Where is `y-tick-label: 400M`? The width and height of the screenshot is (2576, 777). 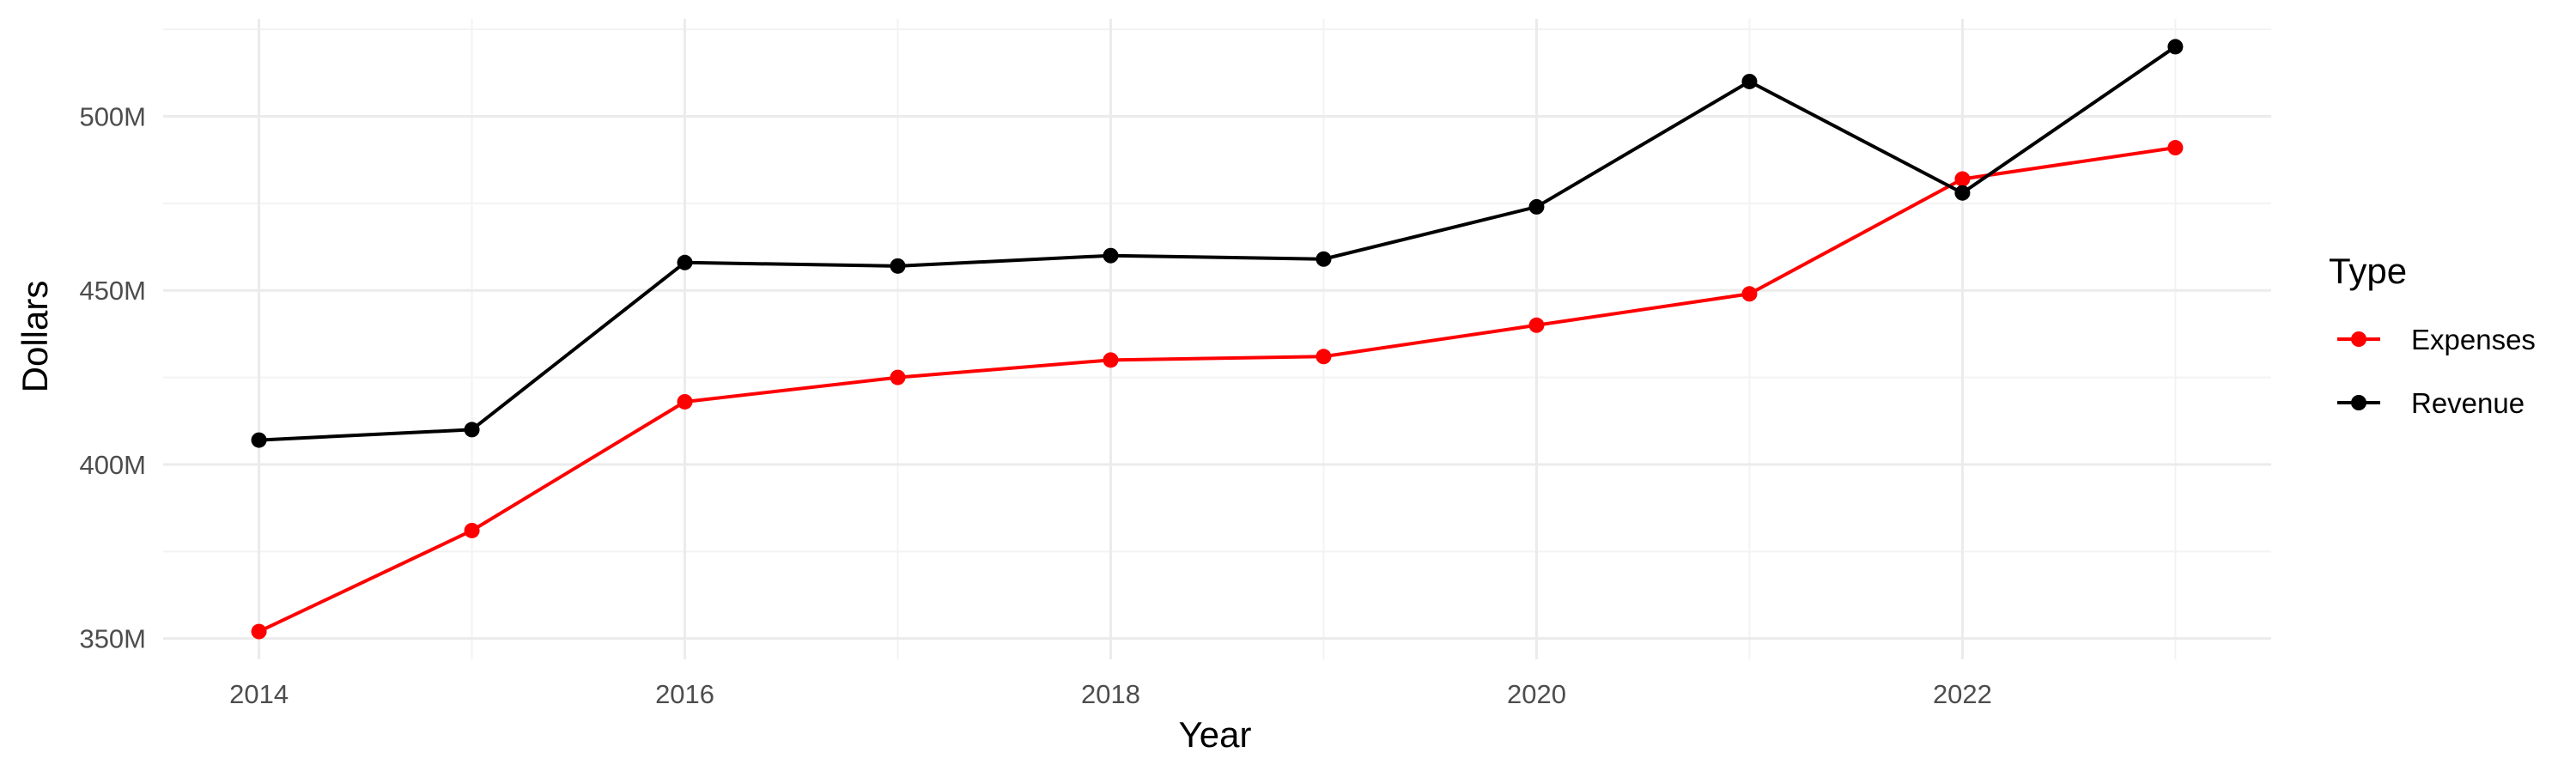
y-tick-label: 400M is located at coordinates (112, 465).